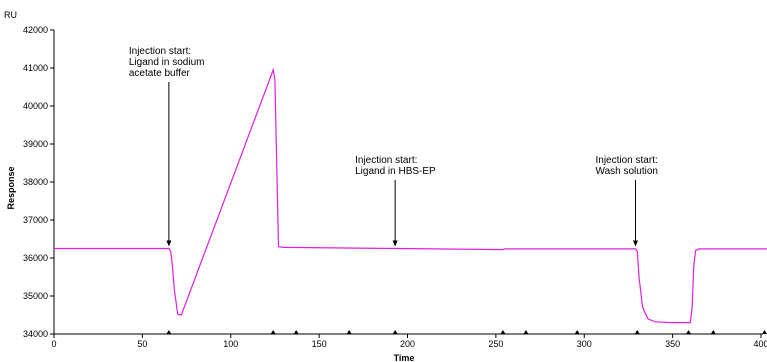 This screenshot has width=767, height=362. Describe the element at coordinates (35, 258) in the screenshot. I see `y-tick-label: 36000` at that location.